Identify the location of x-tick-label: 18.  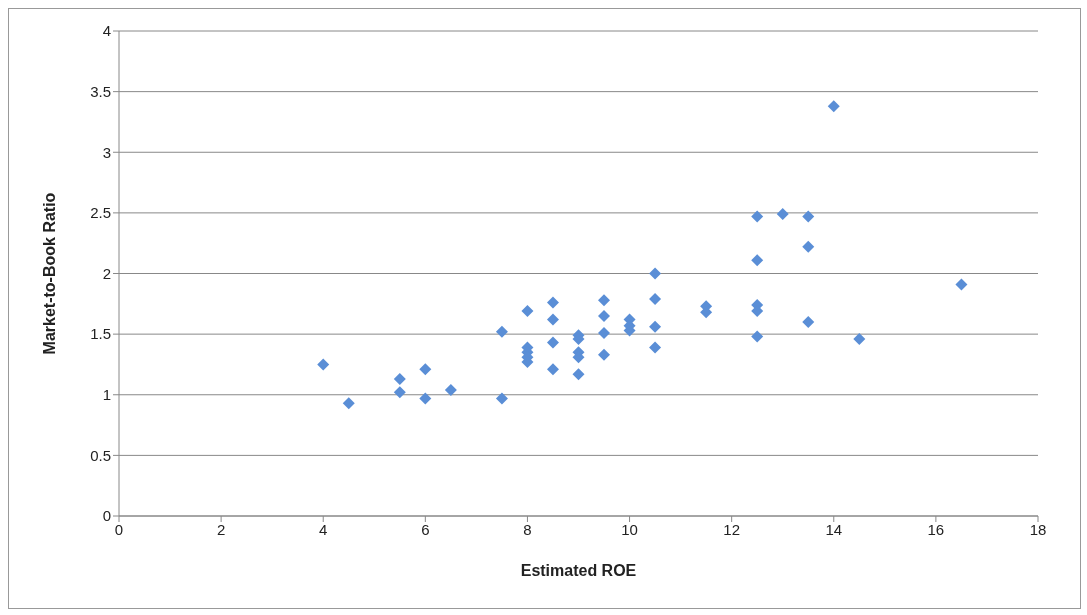
(1038, 529).